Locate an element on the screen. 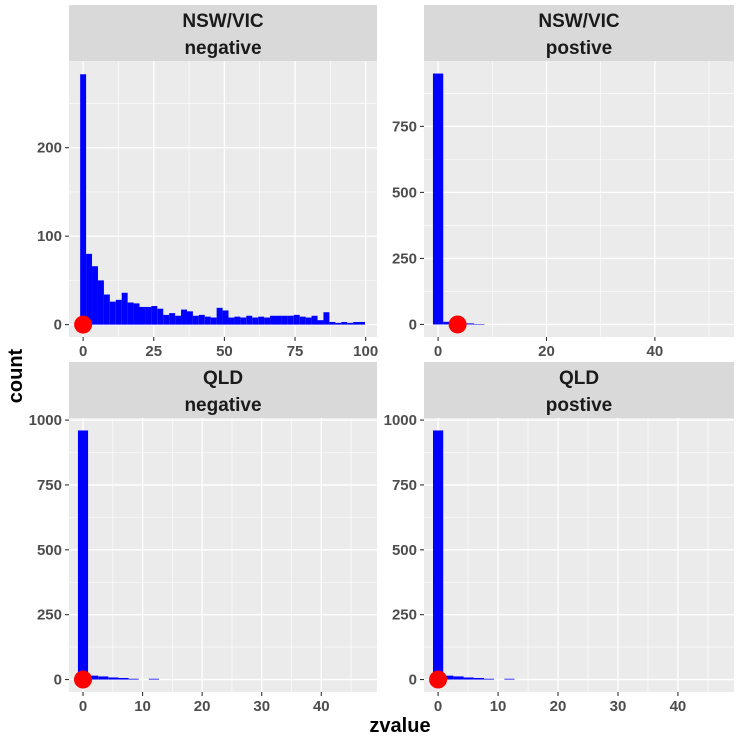 Image resolution: width=740 pixels, height=740 pixels. x-axis-title: zvalue is located at coordinates (399, 726).